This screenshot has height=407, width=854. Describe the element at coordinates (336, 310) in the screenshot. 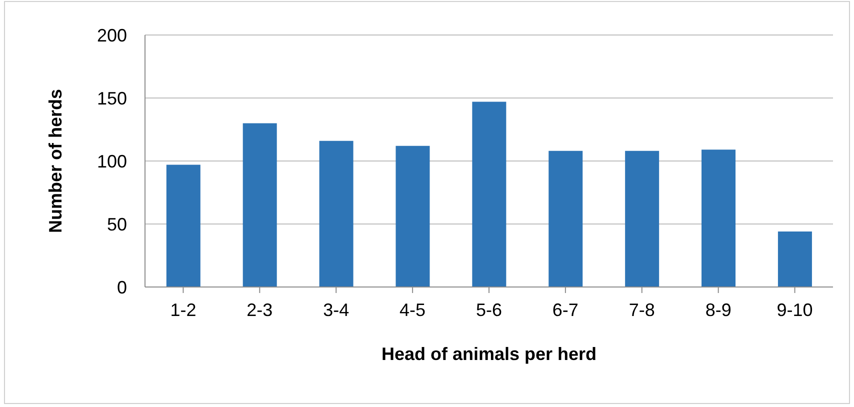

I see `x-tick-label: 3-4` at that location.